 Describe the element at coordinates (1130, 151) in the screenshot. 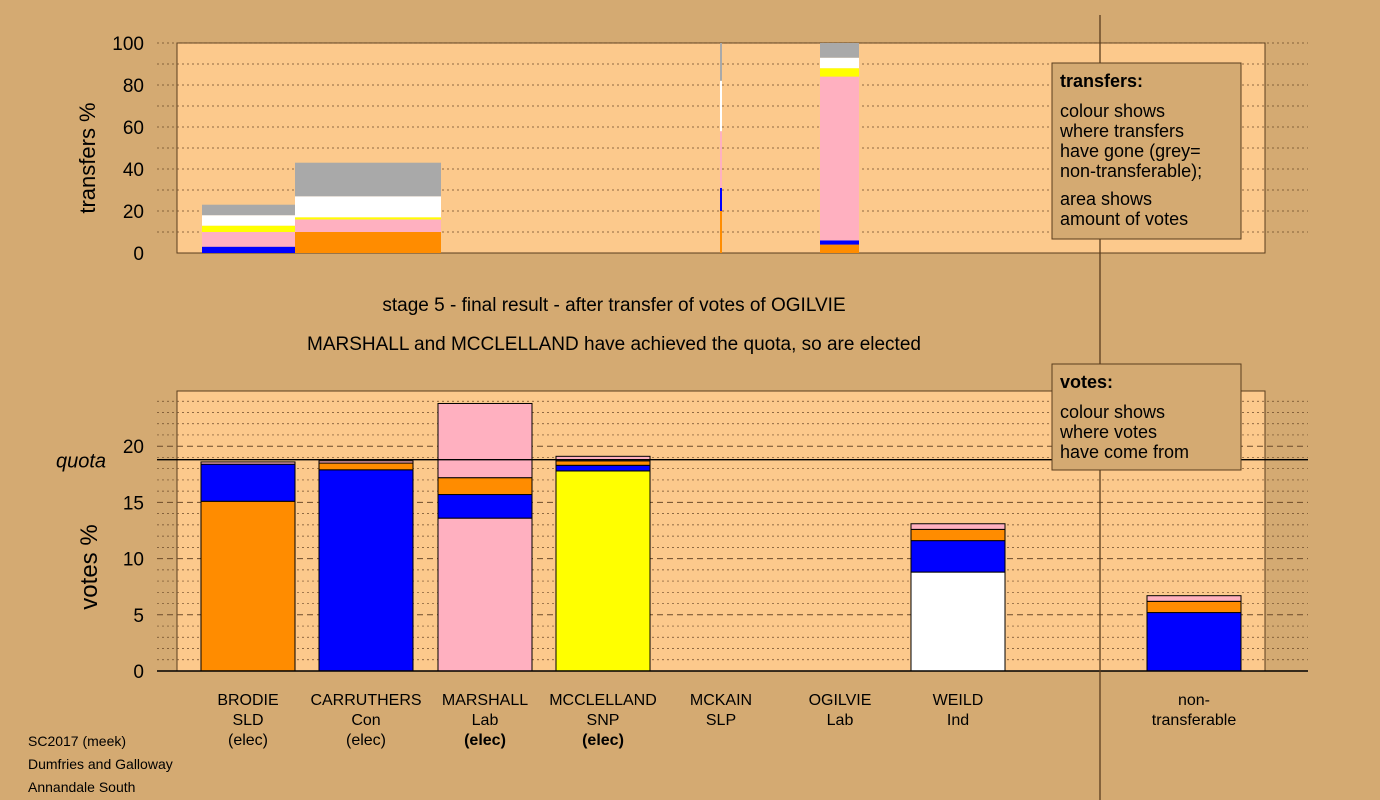

I see `transfers-legend-line: have gone (grey=` at that location.